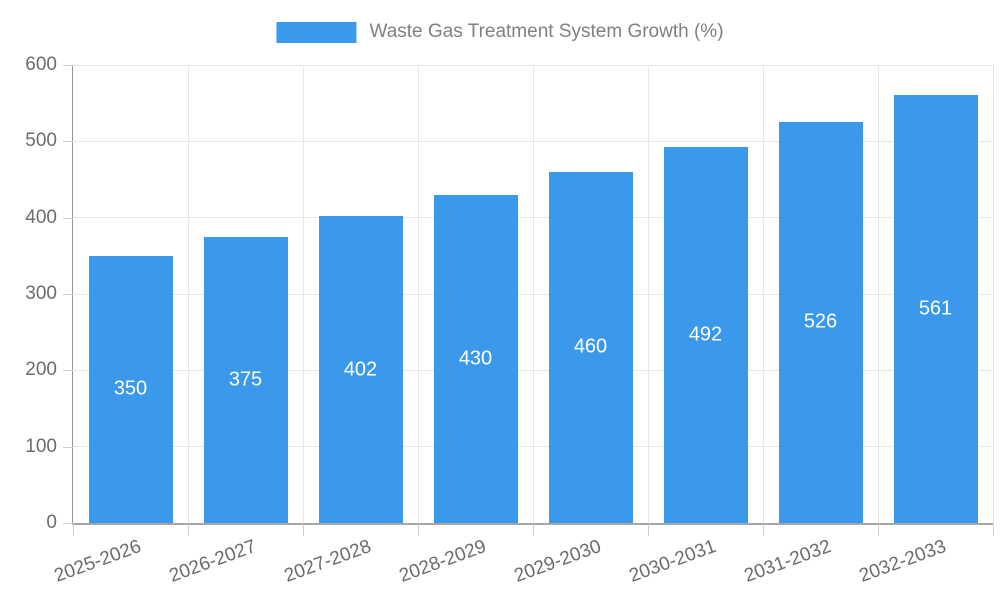  What do you see at coordinates (51, 522) in the screenshot?
I see `y-tick-label: 0` at bounding box center [51, 522].